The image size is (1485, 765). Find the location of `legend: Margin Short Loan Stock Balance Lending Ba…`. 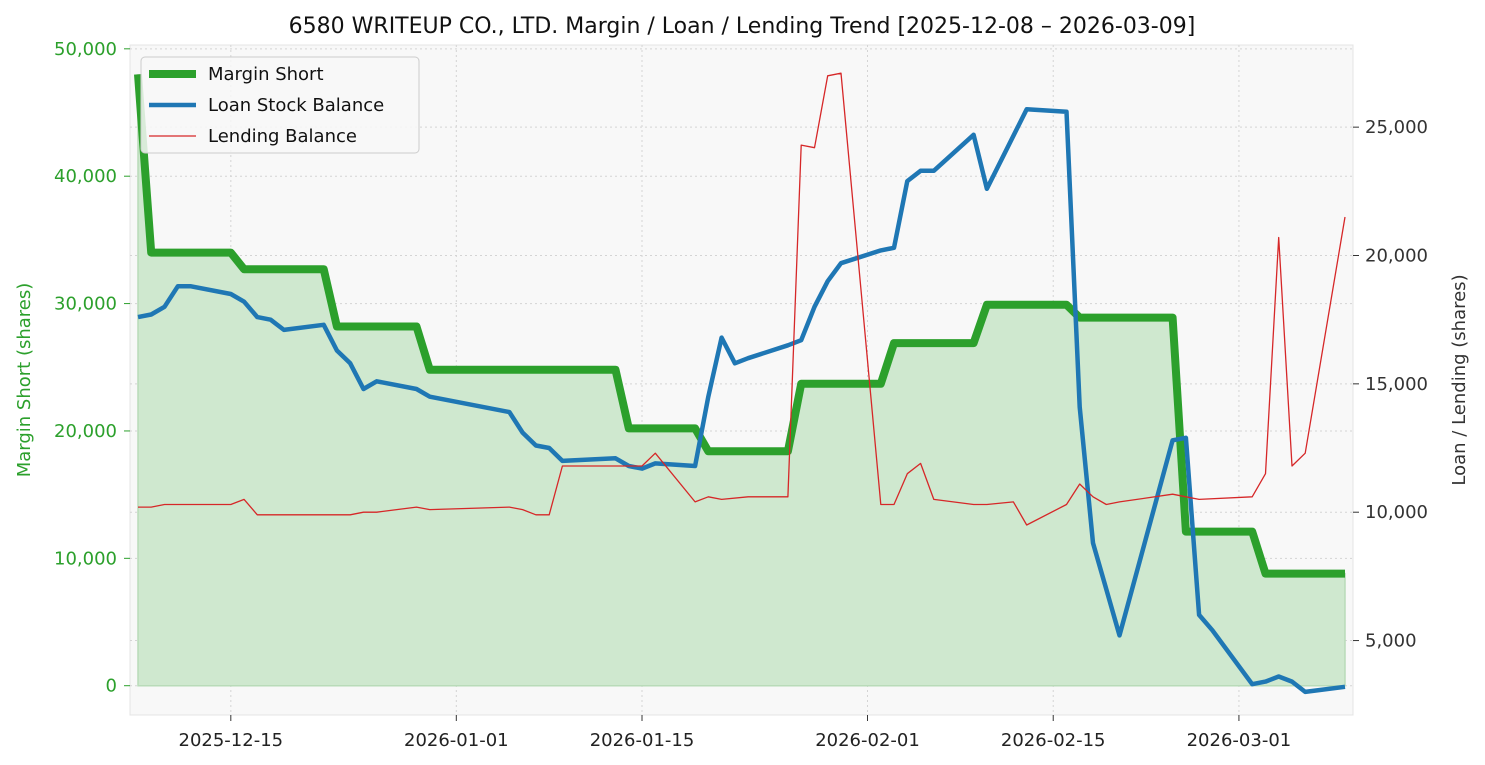

legend: Margin Short Loan Stock Balance Lending Ba… is located at coordinates (280, 105).